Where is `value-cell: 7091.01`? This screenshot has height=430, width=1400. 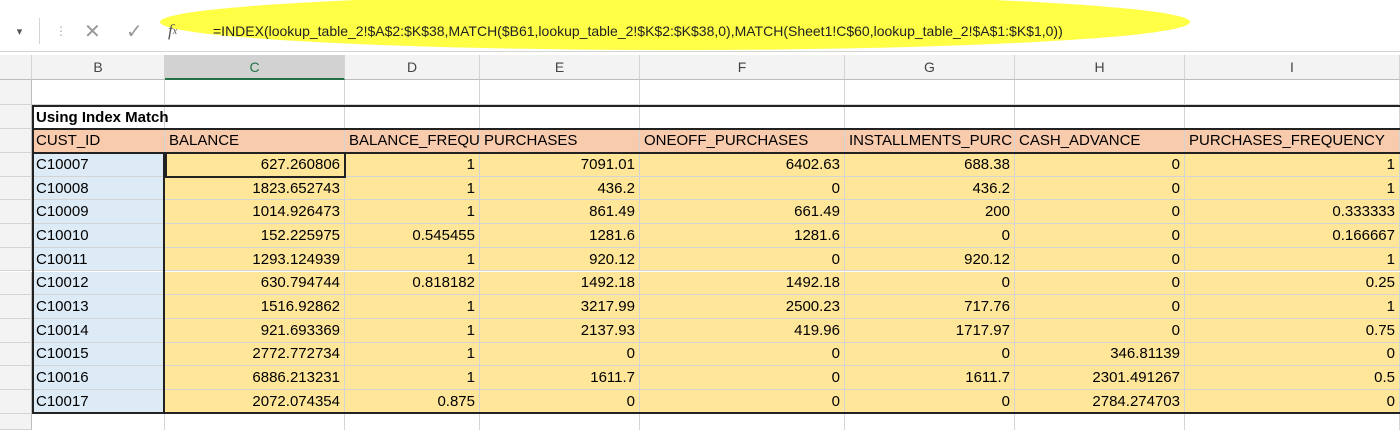 value-cell: 7091.01 is located at coordinates (560, 165).